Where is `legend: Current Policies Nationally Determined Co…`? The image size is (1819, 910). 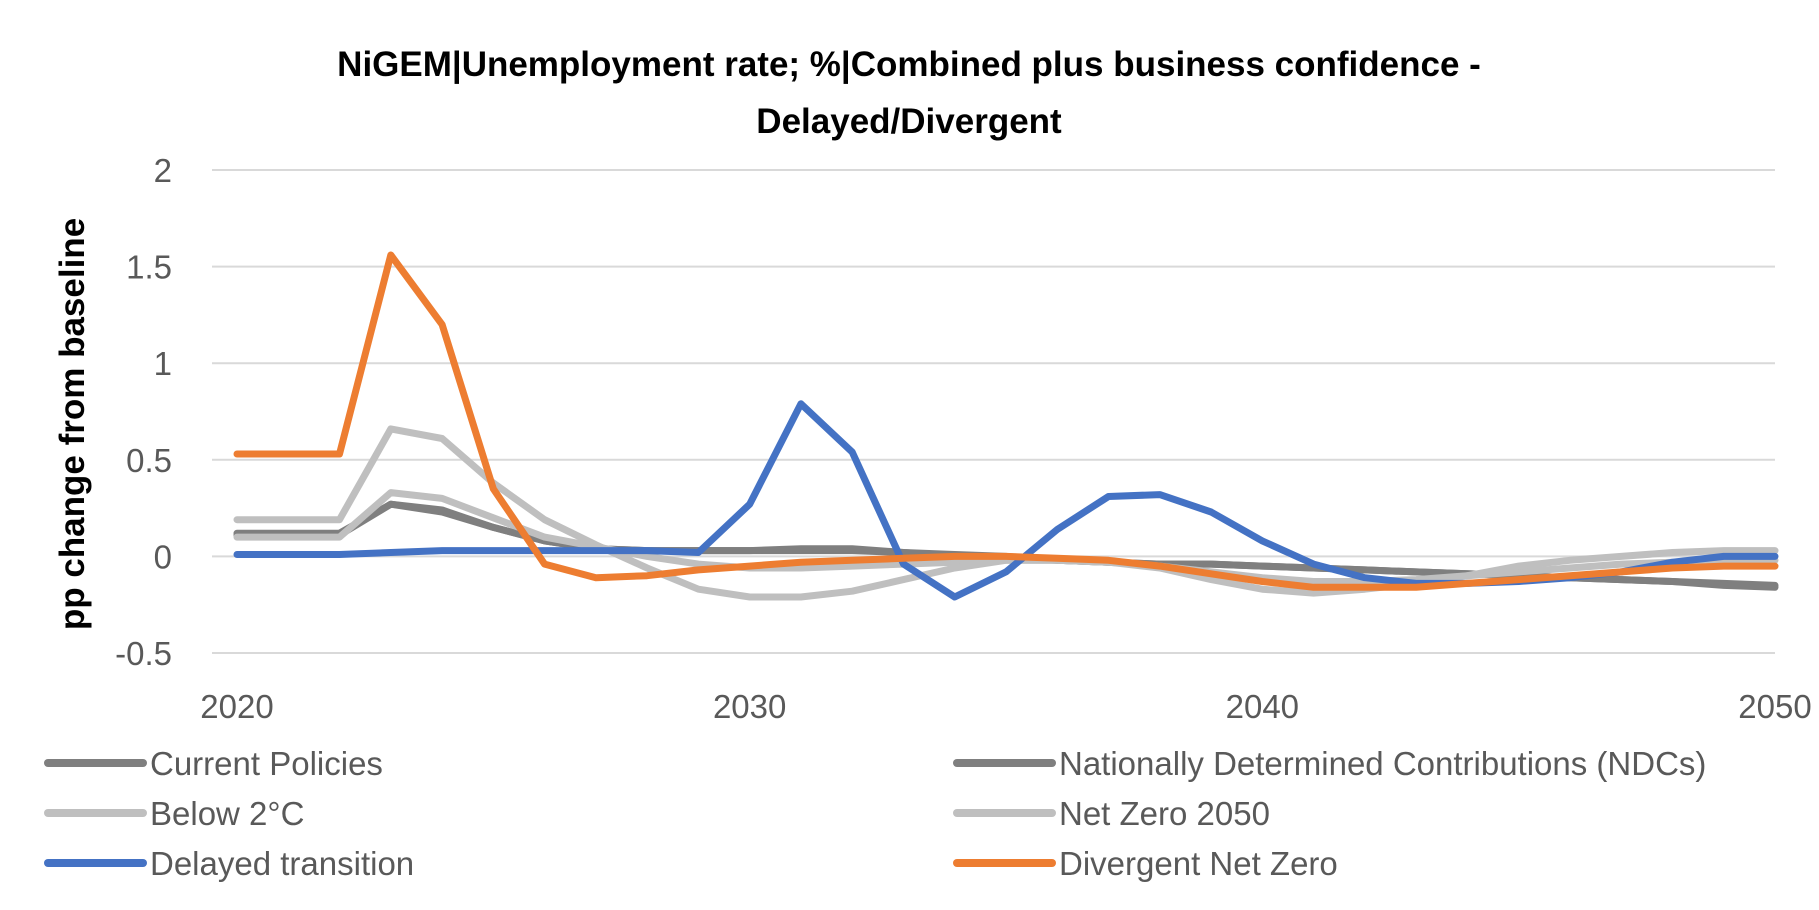 legend: Current Policies Nationally Determined Co… is located at coordinates (875, 813).